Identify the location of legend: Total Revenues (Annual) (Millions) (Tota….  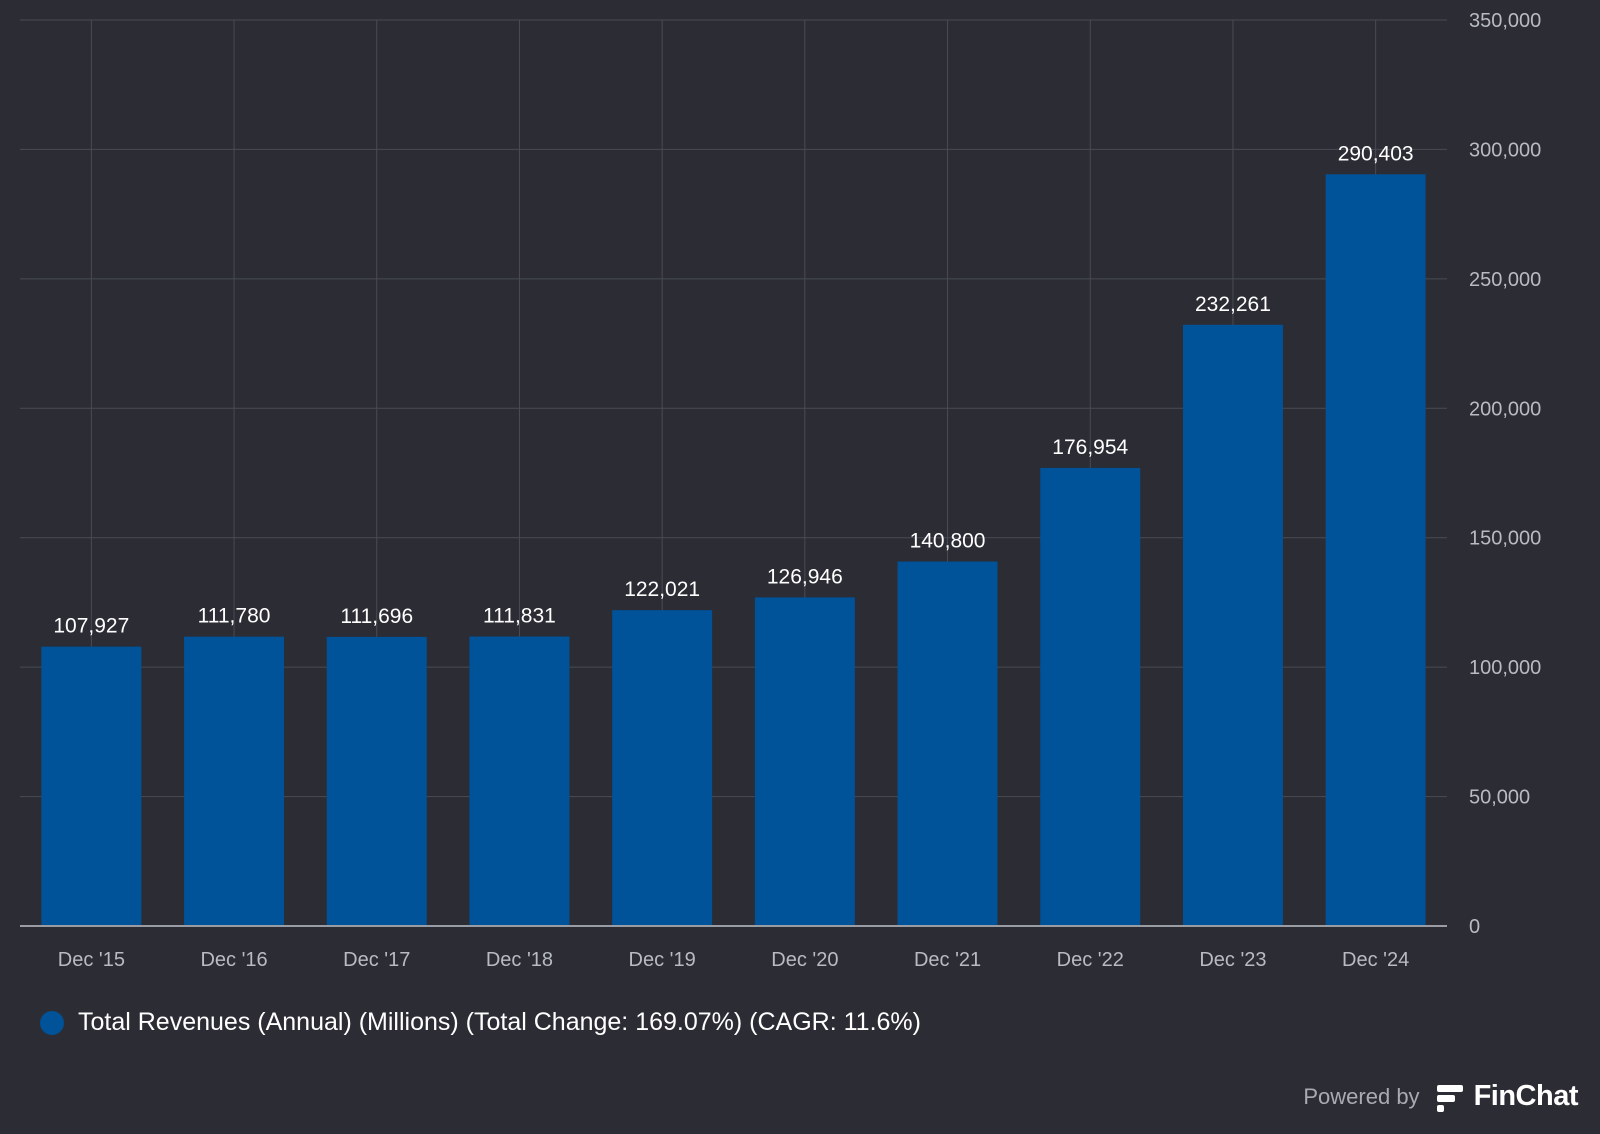
(480, 1022).